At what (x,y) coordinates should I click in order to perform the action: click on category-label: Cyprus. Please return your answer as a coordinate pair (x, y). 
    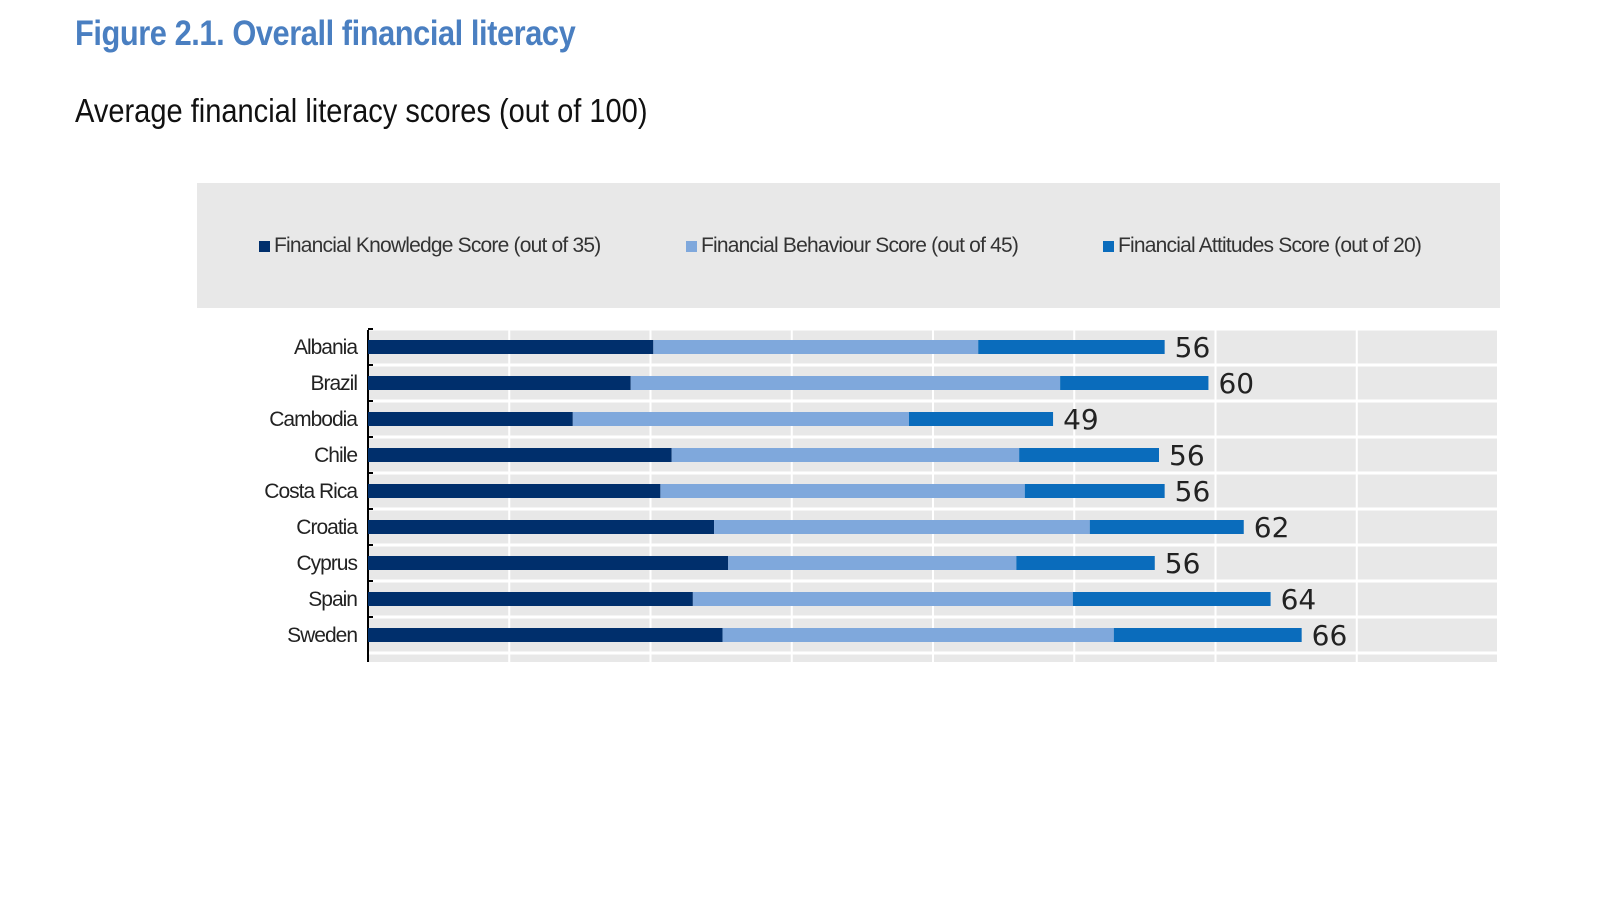
    Looking at the image, I should click on (326, 563).